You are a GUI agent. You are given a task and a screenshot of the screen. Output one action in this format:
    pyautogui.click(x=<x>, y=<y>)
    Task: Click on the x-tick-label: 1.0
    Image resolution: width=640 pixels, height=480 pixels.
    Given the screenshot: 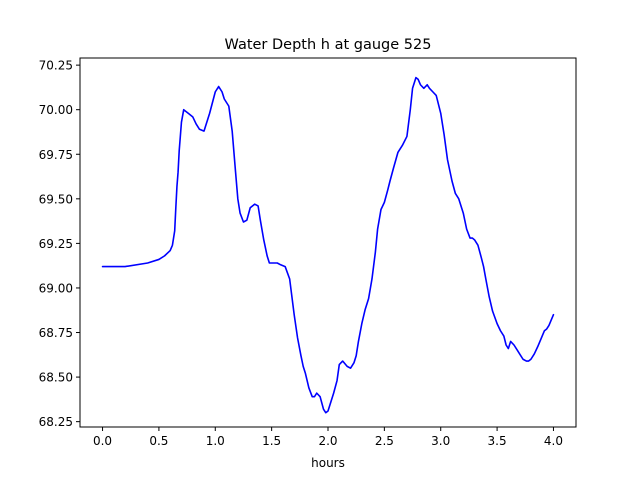 What is the action you would take?
    pyautogui.click(x=215, y=441)
    